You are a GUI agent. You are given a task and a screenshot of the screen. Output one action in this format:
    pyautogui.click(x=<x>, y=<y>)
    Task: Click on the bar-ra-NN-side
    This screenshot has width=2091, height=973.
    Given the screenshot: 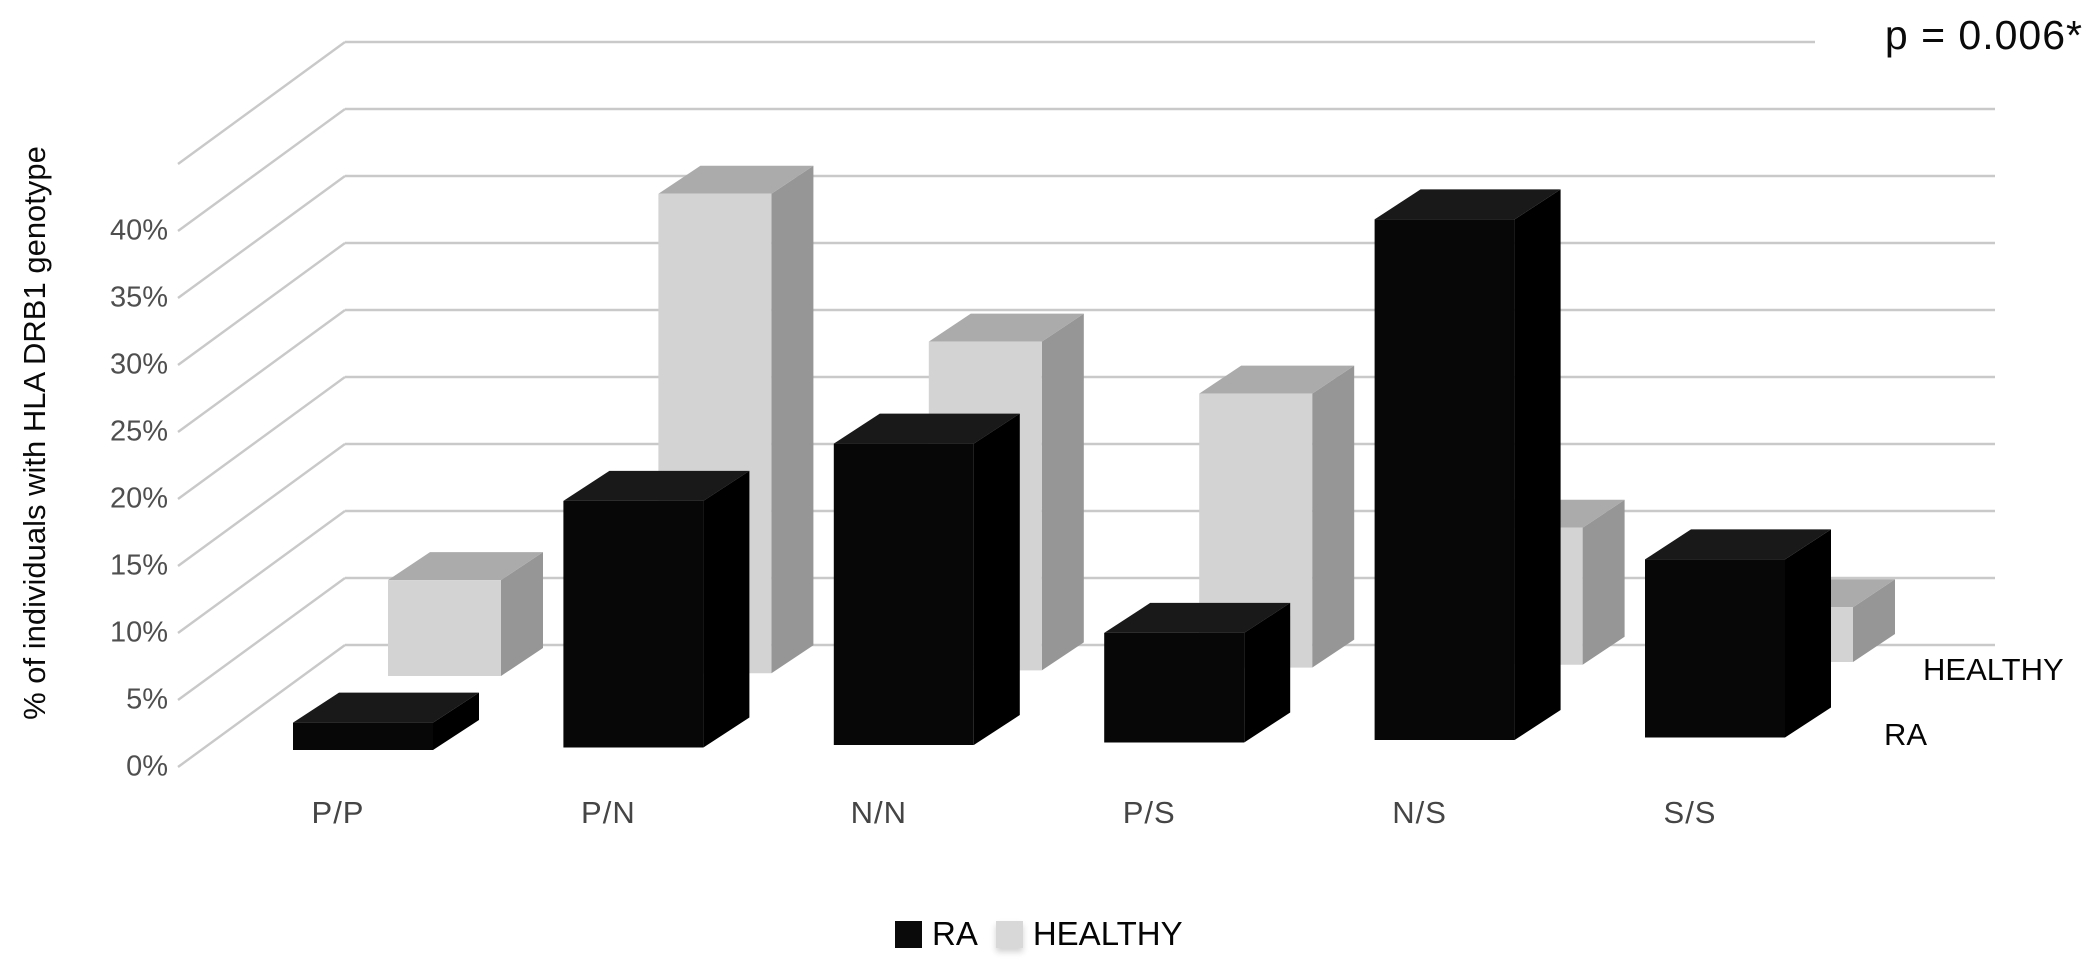 What is the action you would take?
    pyautogui.click(x=996, y=579)
    